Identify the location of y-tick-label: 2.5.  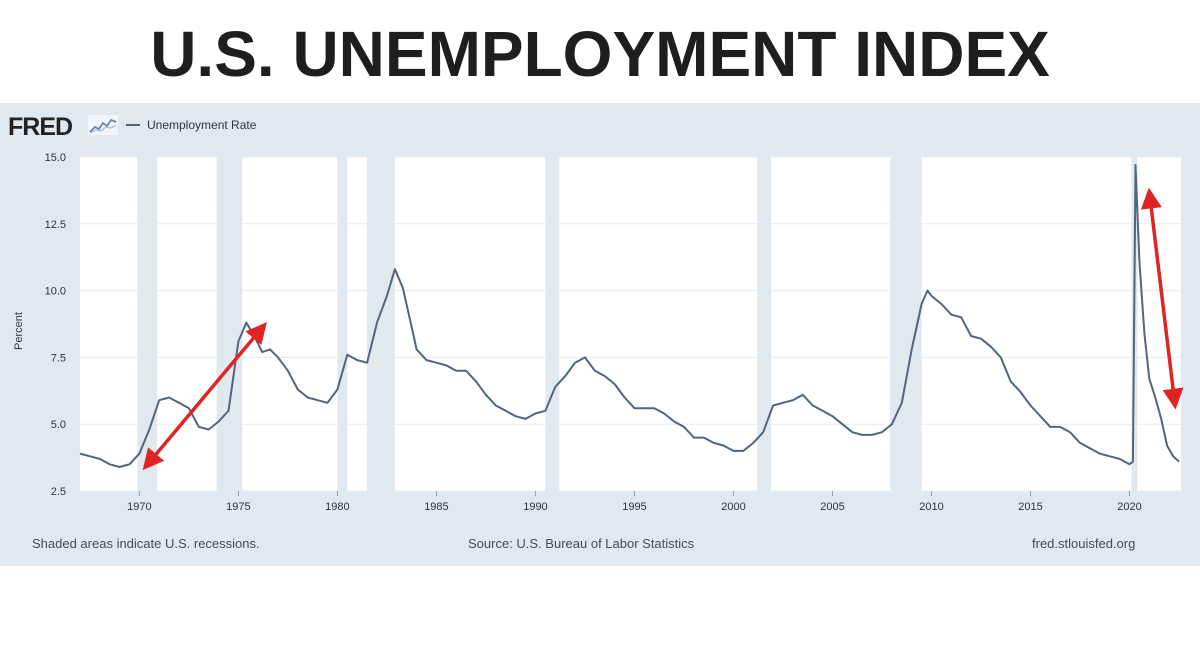
(58, 492).